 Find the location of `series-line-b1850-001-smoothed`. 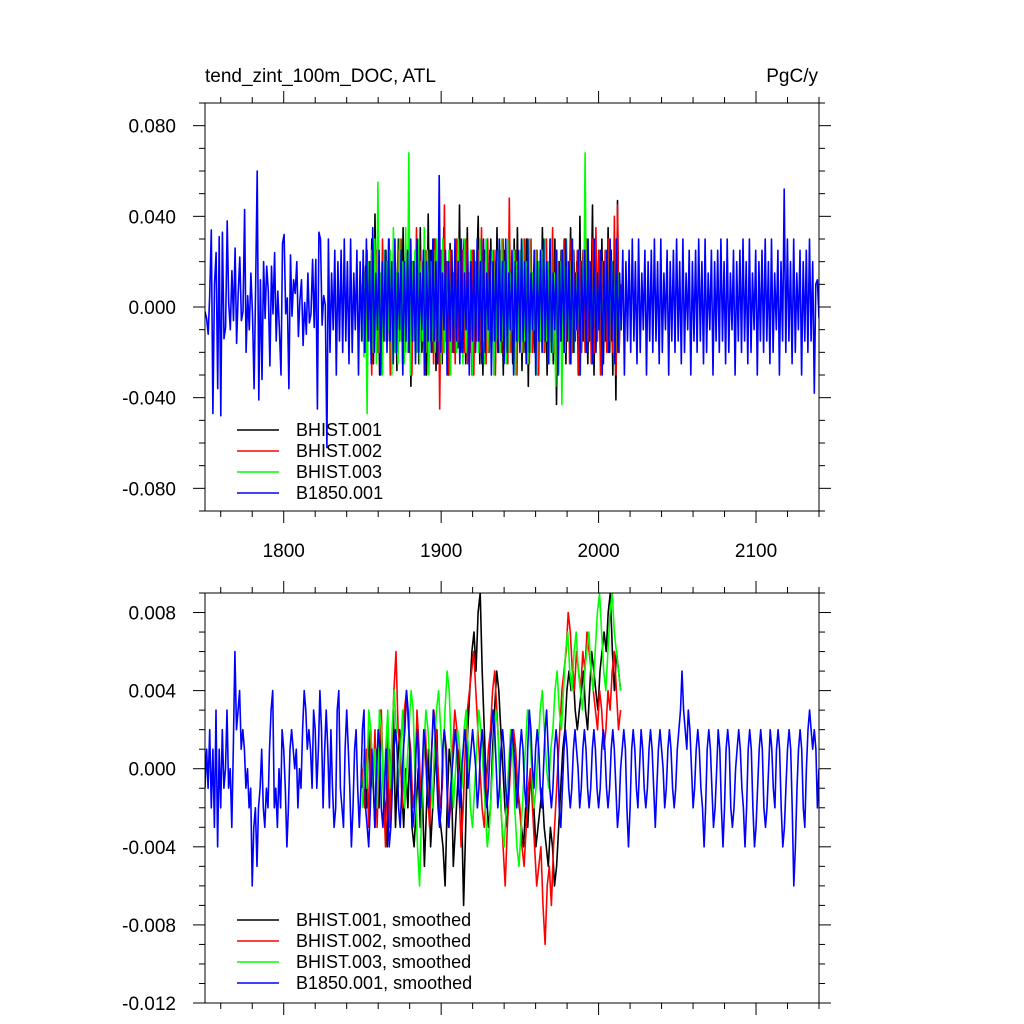

series-line-b1850-001-smoothed is located at coordinates (512, 768).